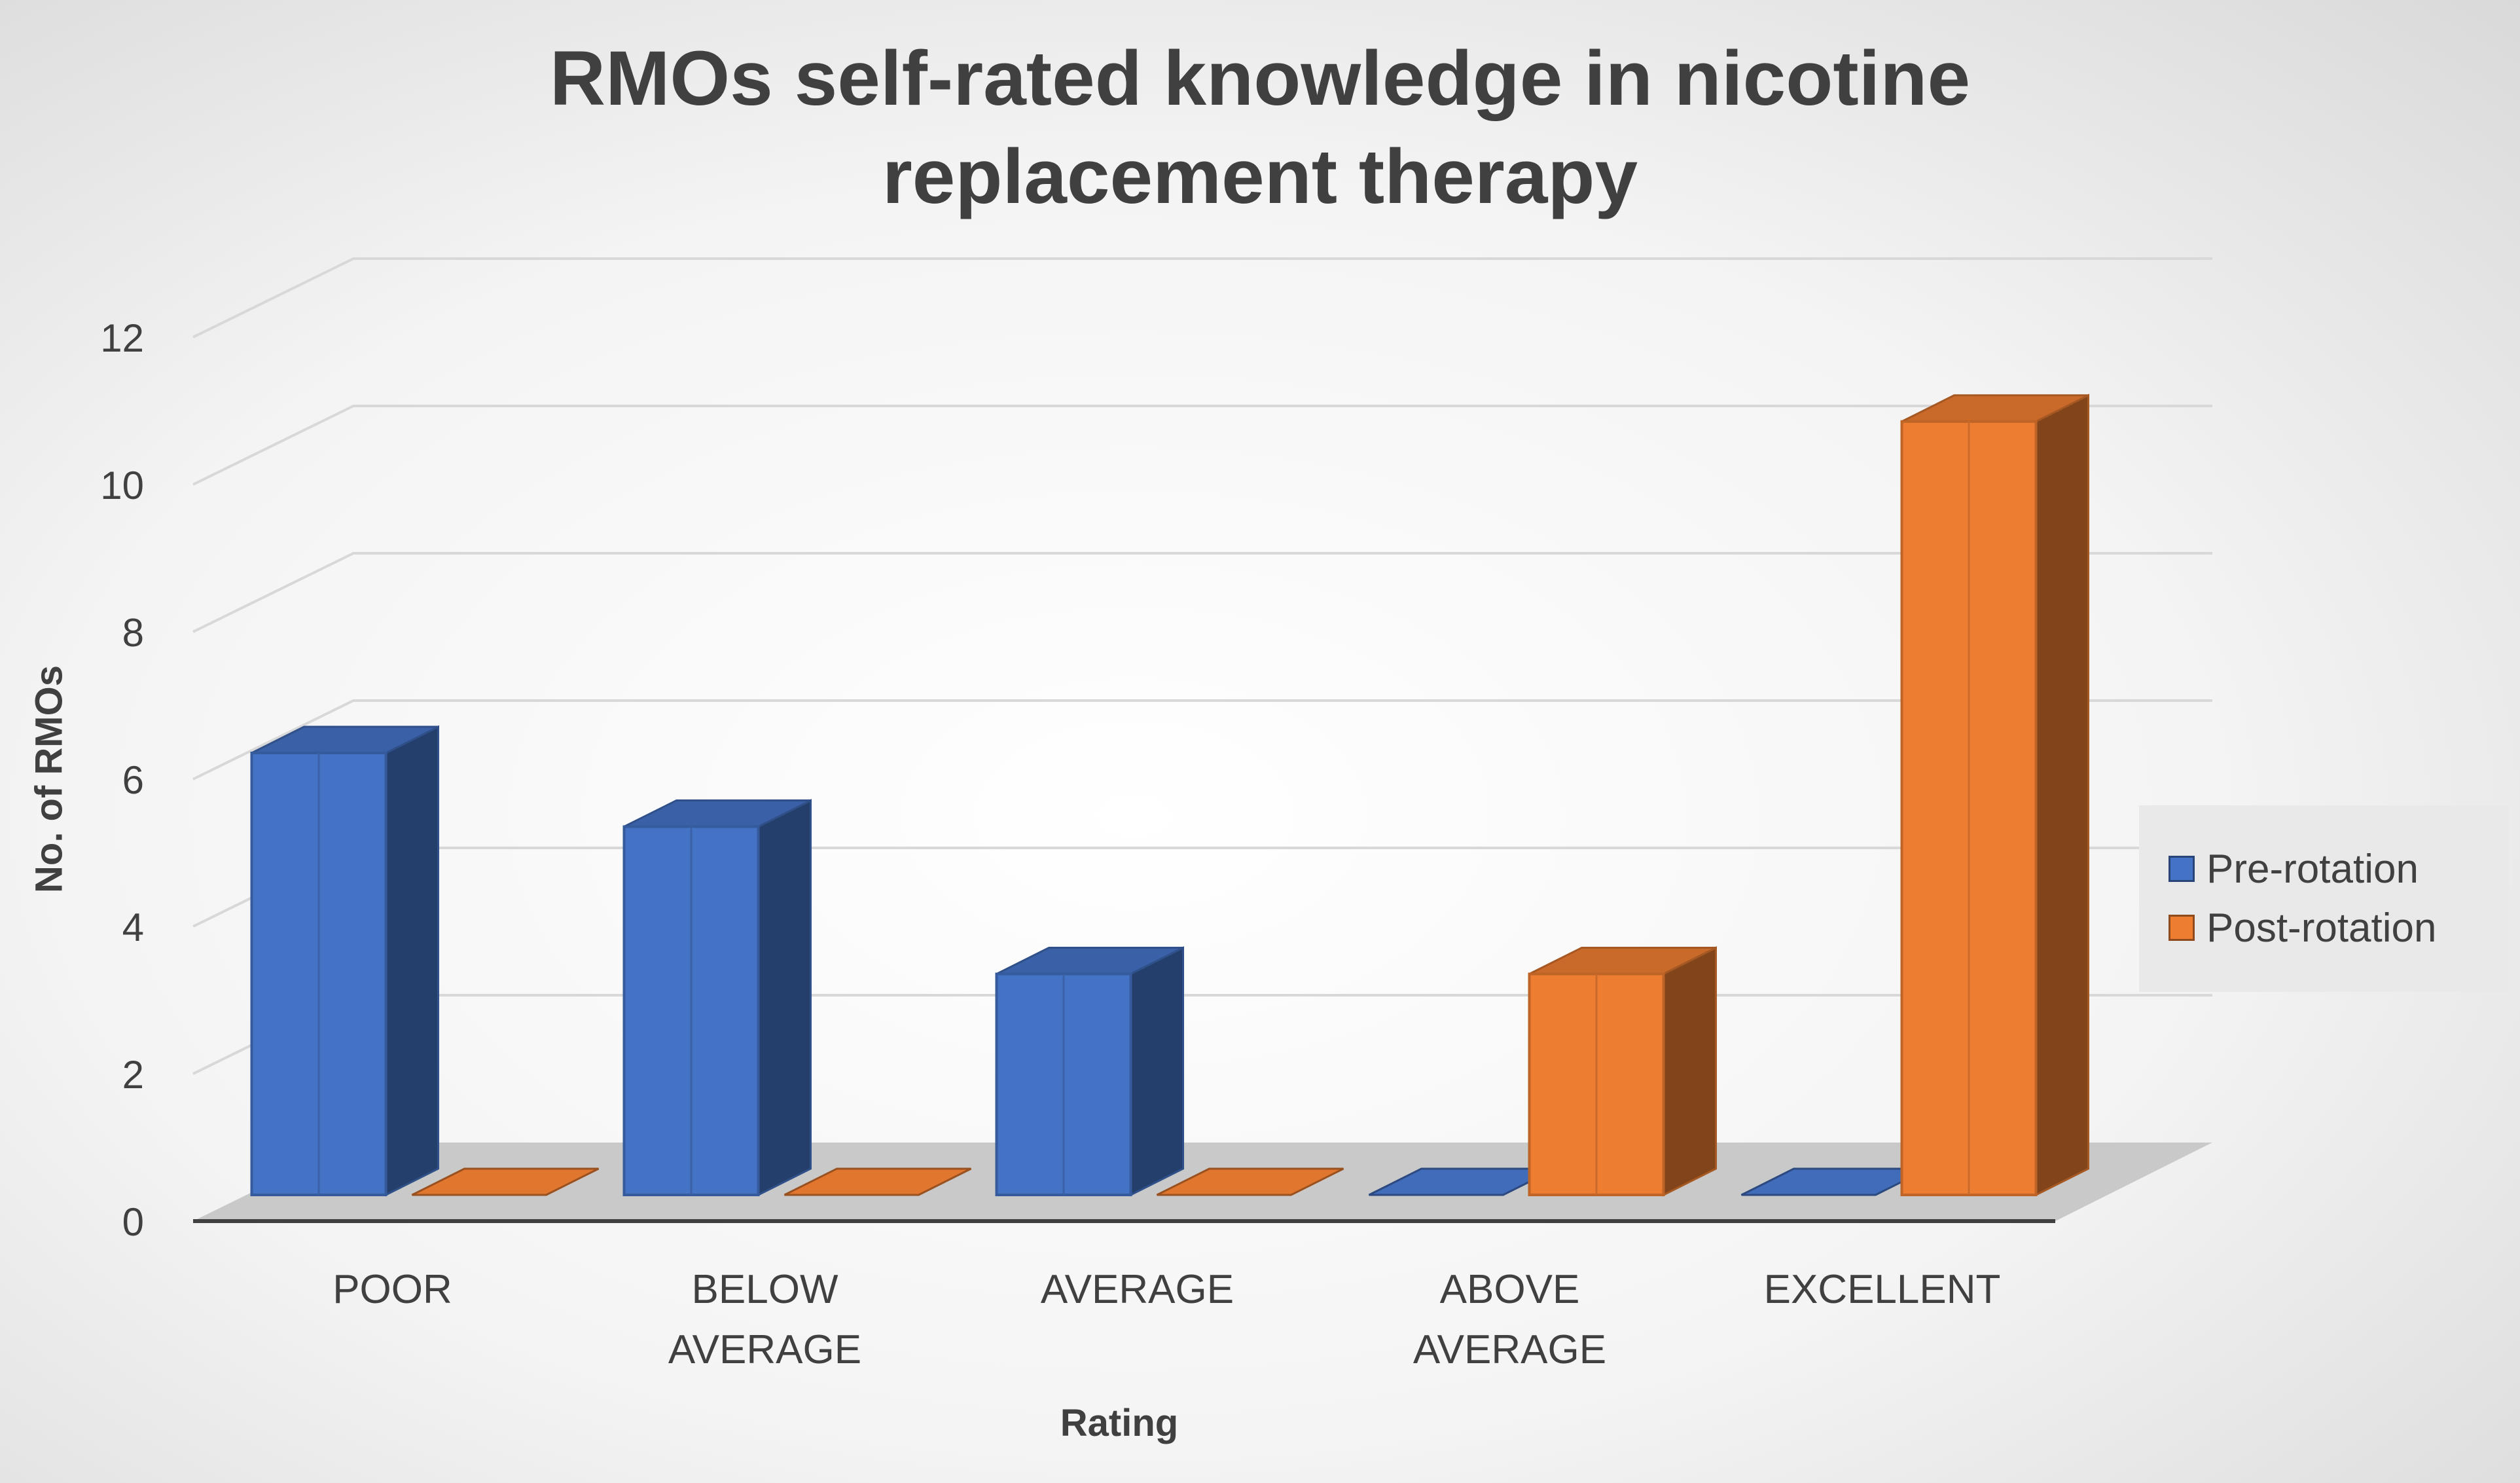 The height and width of the screenshot is (1483, 2520). What do you see at coordinates (133, 633) in the screenshot?
I see `y-tick-label: 8` at bounding box center [133, 633].